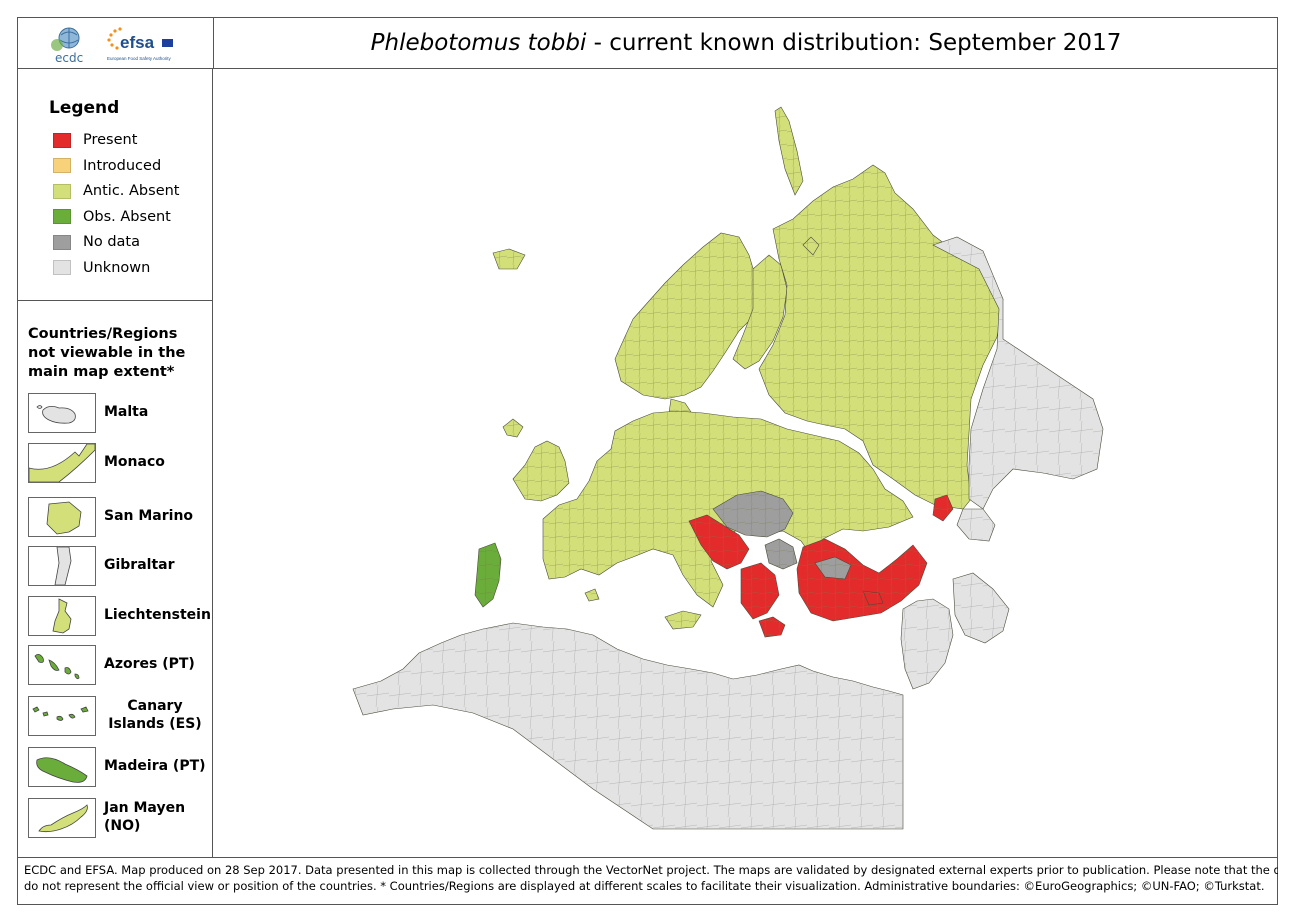  Describe the element at coordinates (701, 327) in the screenshot. I see `map-region-scandinavia-finland` at that location.